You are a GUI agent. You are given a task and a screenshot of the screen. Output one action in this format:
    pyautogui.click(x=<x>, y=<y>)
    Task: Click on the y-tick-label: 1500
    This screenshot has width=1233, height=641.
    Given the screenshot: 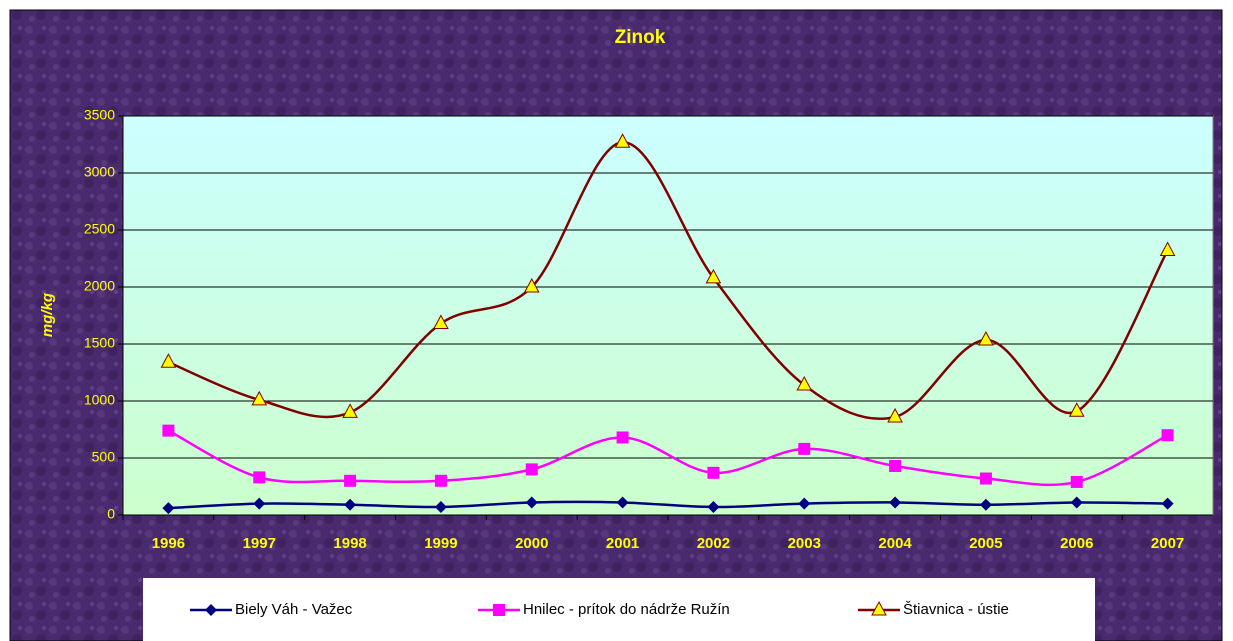 What is the action you would take?
    pyautogui.click(x=99, y=343)
    